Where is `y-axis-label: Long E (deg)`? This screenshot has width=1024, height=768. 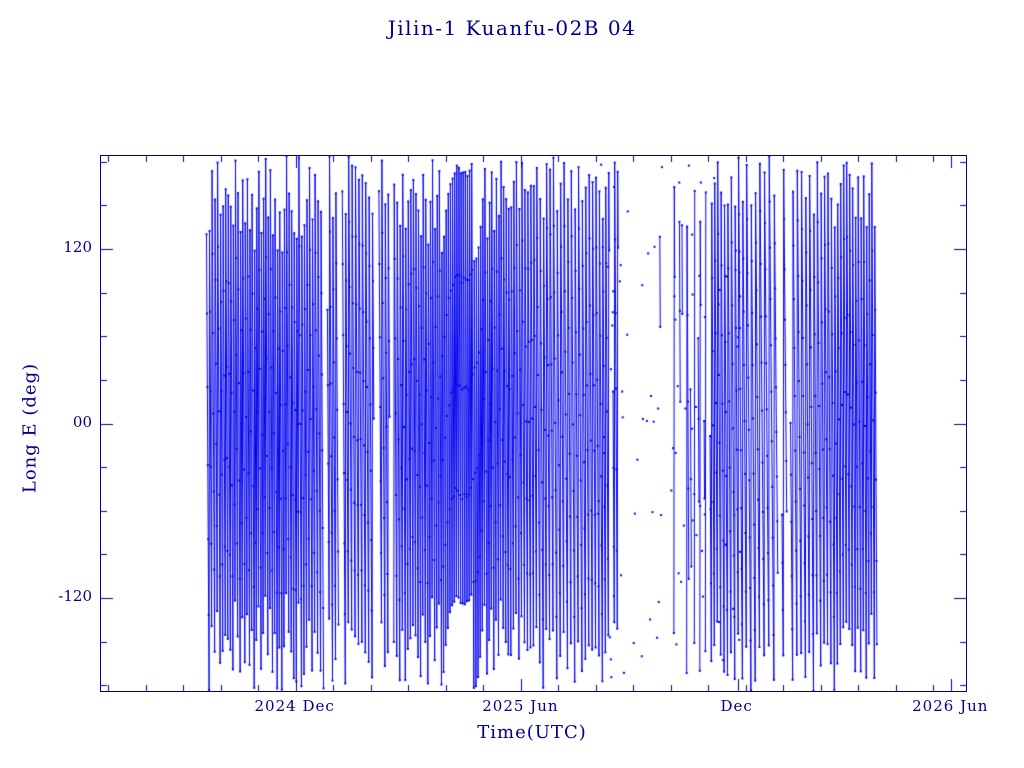 y-axis-label: Long E (deg) is located at coordinates (30, 428).